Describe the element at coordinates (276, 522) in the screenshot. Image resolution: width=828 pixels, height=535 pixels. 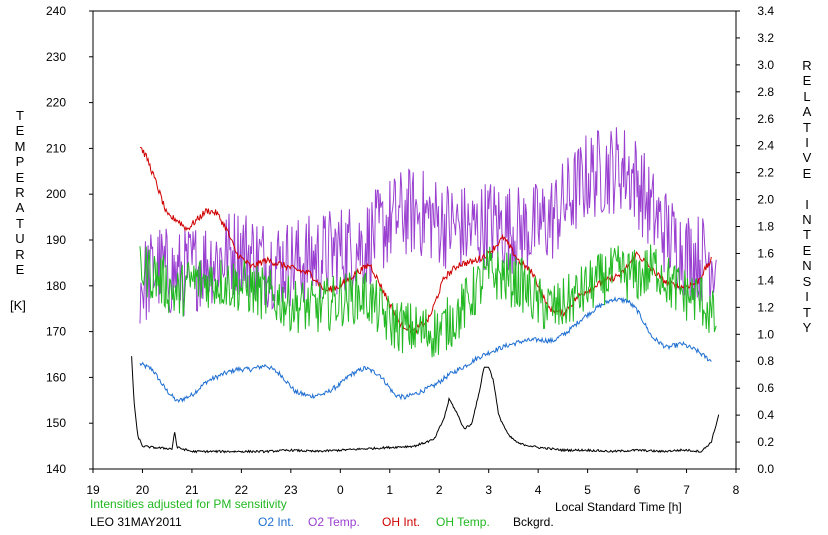
I see `legend-o2-int: O2 Int.` at that location.